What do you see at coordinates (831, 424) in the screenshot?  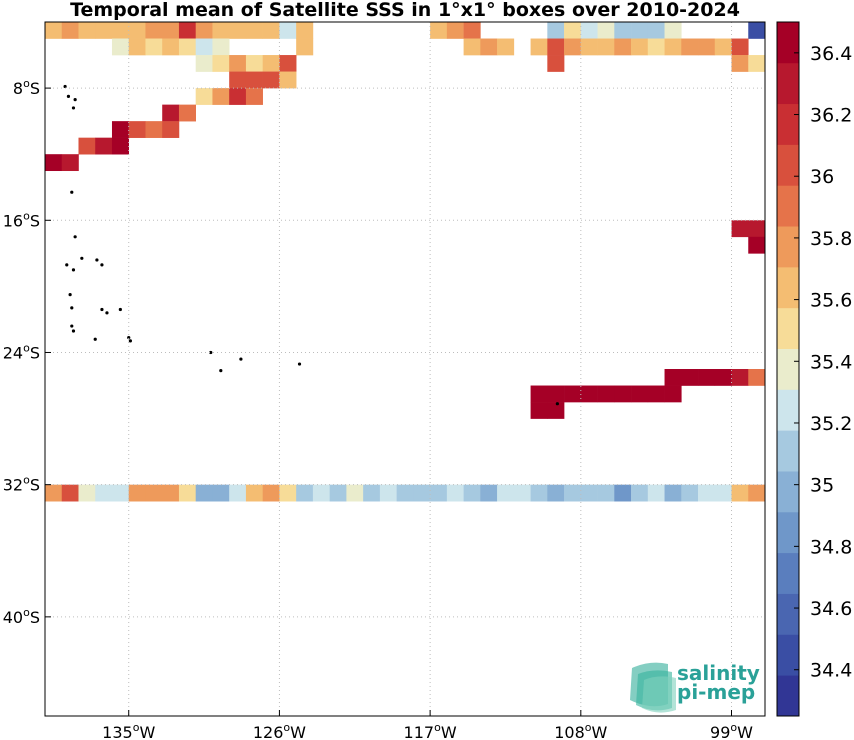 I see `colorbar-tick-label: 35.2` at bounding box center [831, 424].